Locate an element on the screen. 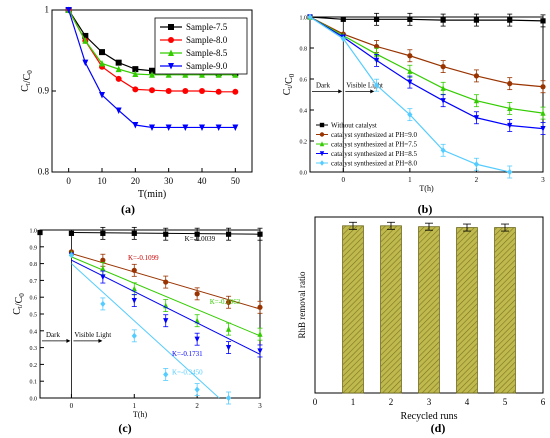 This screenshot has width=550, height=438. x-tick-label: 3 is located at coordinates (543, 180).